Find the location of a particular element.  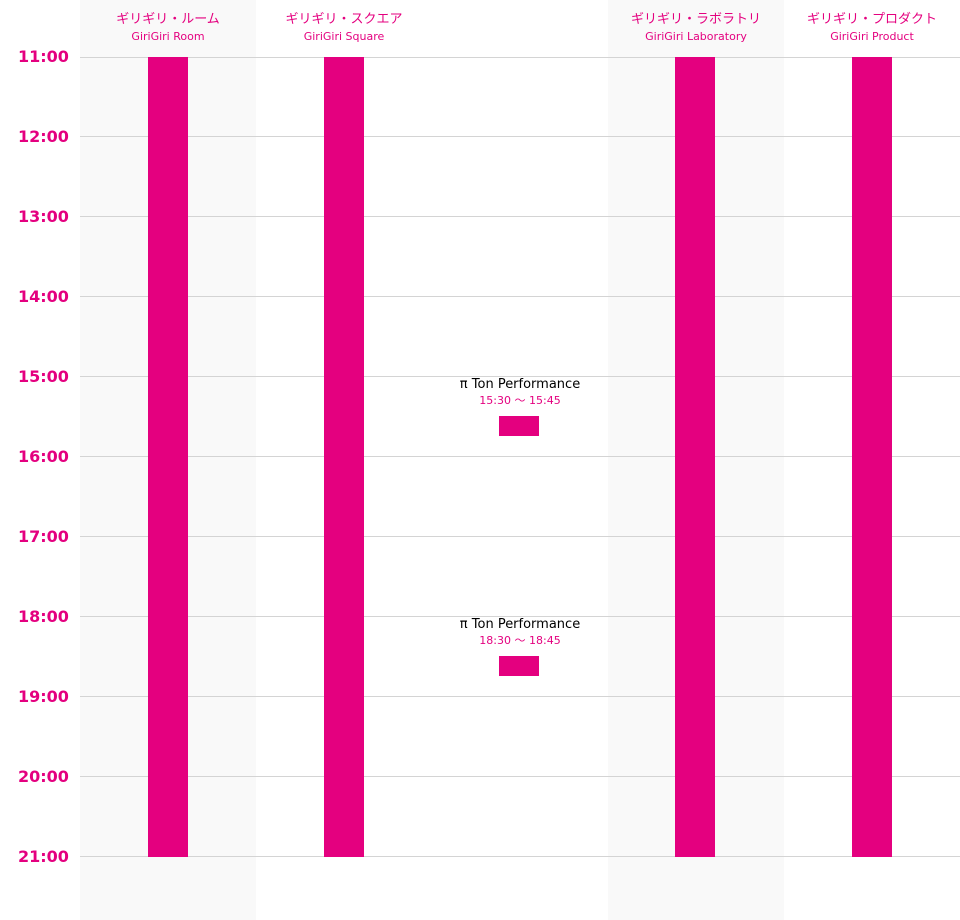

column-header-laboratory: ギリギリ・ラボラトリ GiriGiri Laboratory is located at coordinates (696, 28).